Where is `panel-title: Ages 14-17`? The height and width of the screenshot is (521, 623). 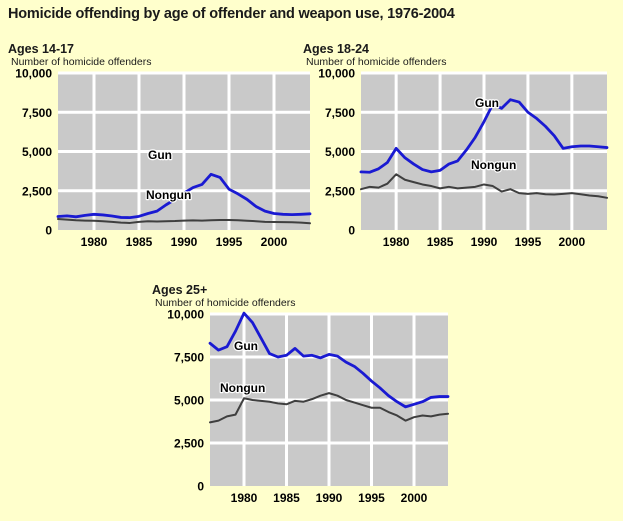 panel-title: Ages 14-17 is located at coordinates (41, 49).